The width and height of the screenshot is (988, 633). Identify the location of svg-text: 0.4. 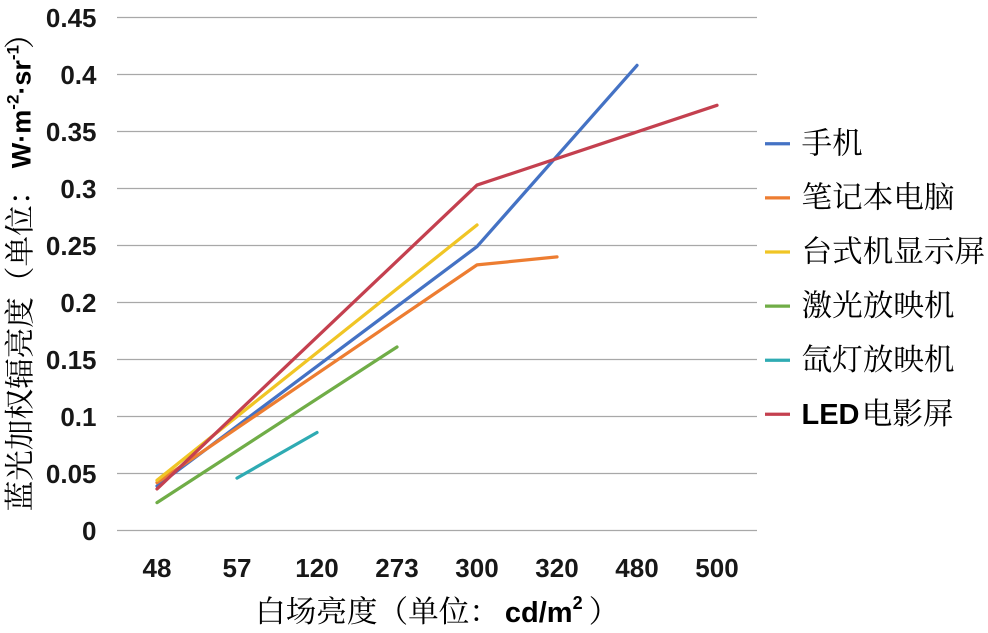
(78, 75).